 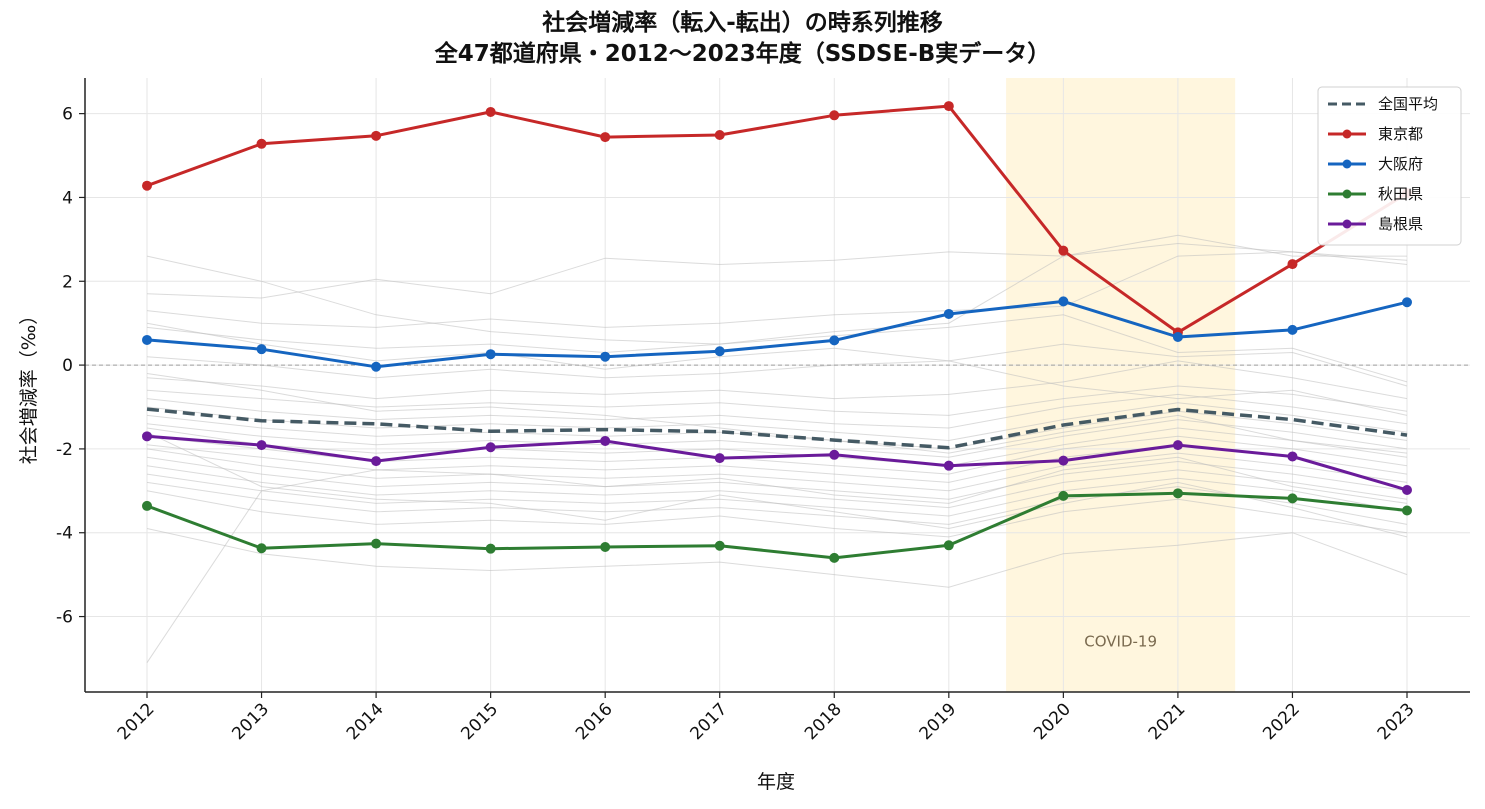 What do you see at coordinates (1052, 721) in the screenshot?
I see `x-tick-label: 2020` at bounding box center [1052, 721].